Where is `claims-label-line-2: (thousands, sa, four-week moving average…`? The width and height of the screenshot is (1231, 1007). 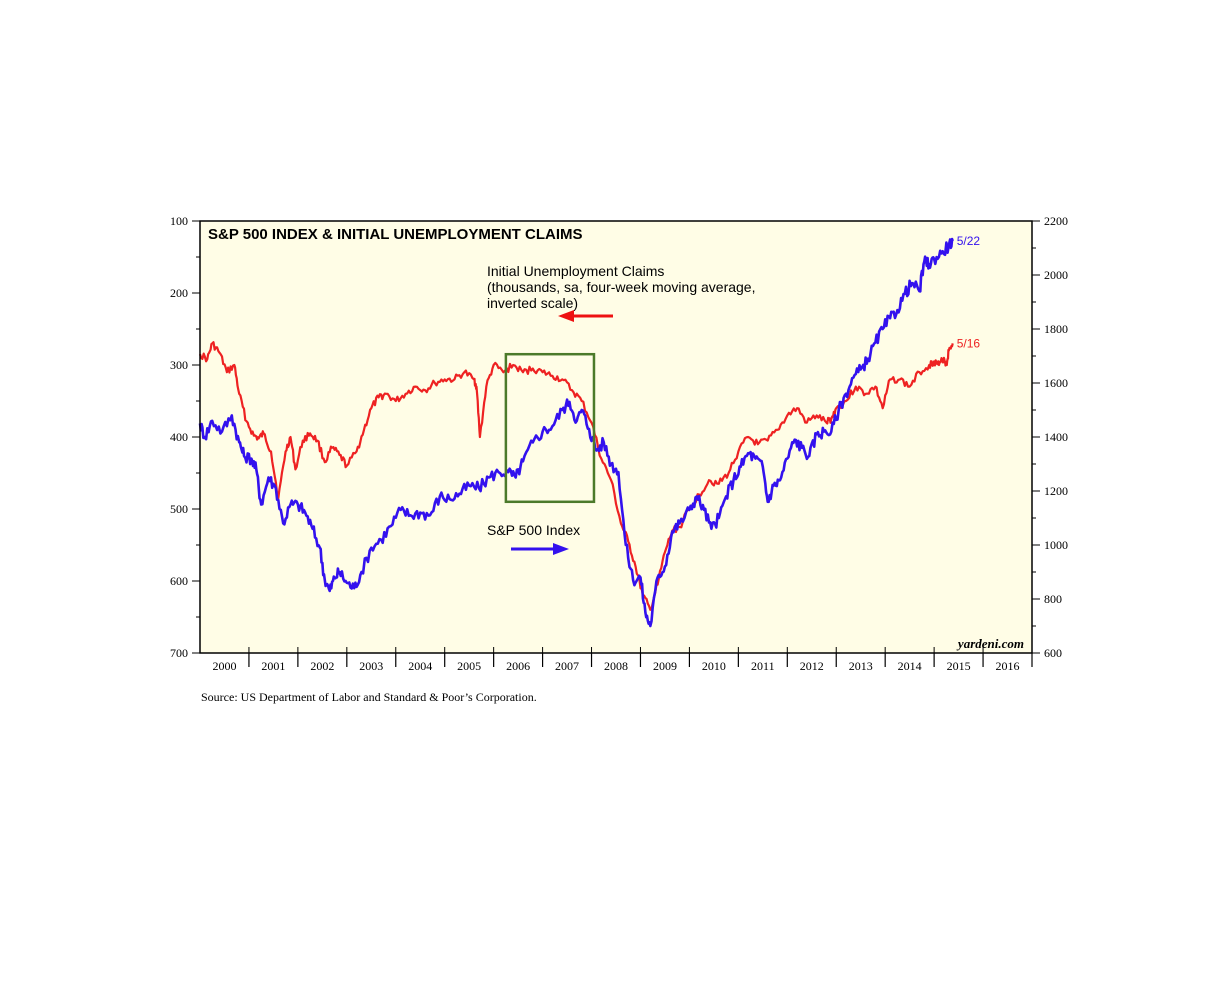
claims-label-line-2: (thousands, sa, four-week moving average… is located at coordinates (621, 287).